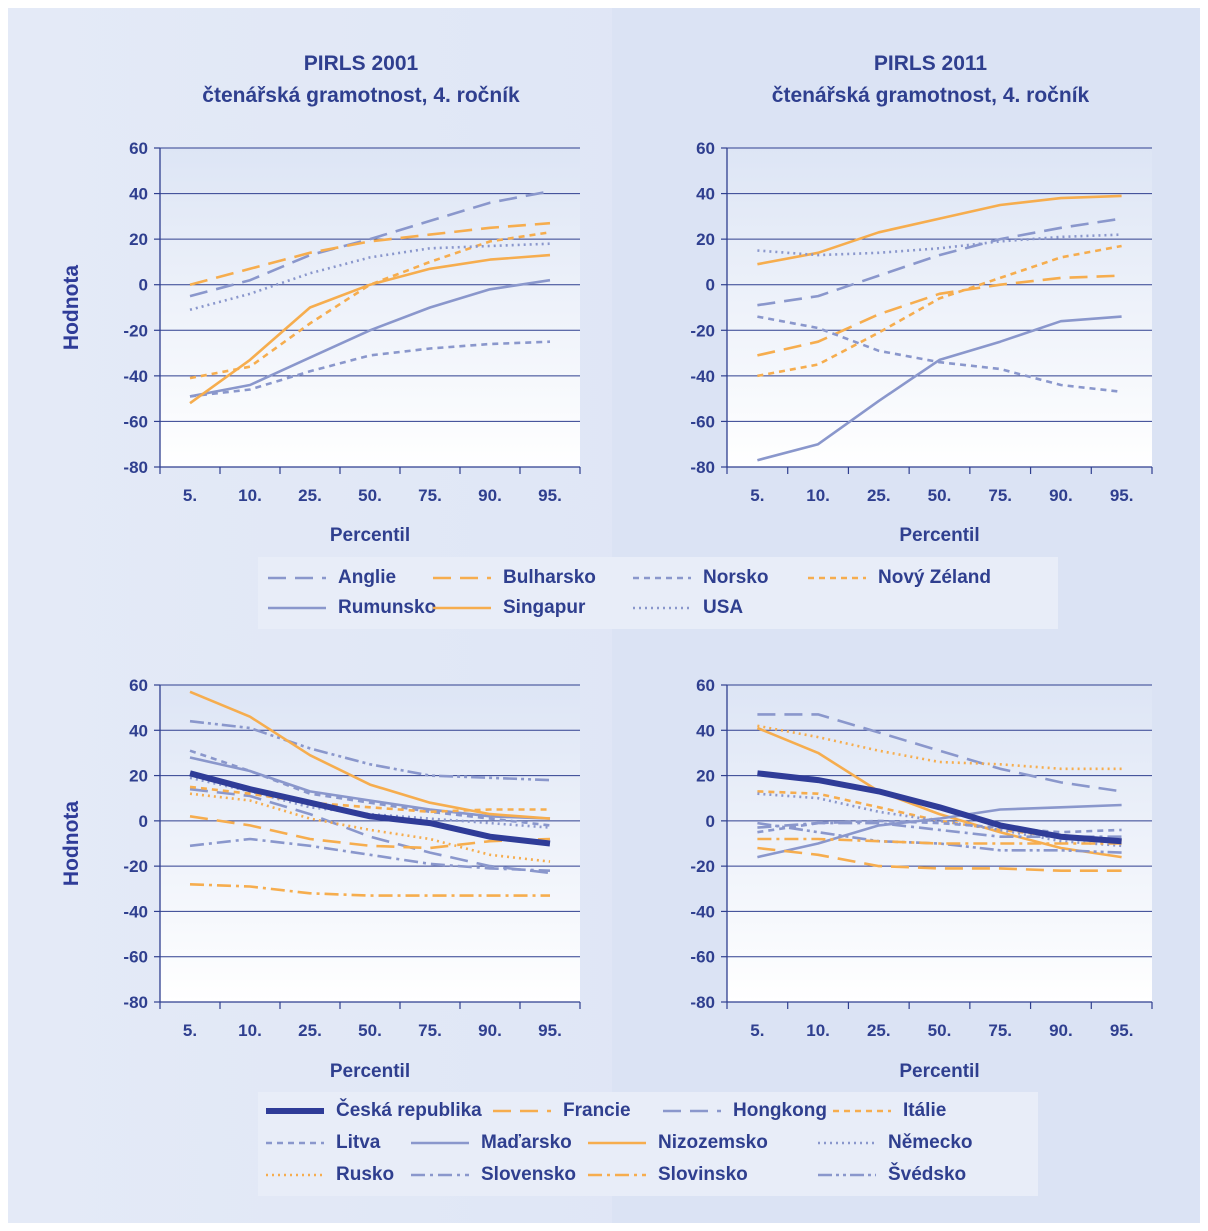 The width and height of the screenshot is (1208, 1231). What do you see at coordinates (370, 750) in the screenshot?
I see `series-line-svedsko` at bounding box center [370, 750].